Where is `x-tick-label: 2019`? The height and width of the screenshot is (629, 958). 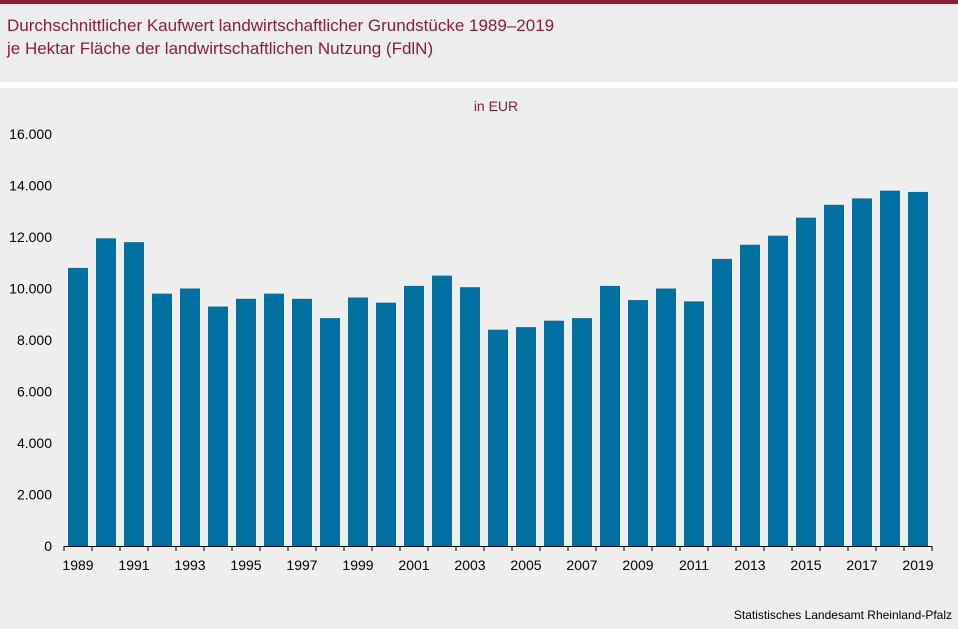 x-tick-label: 2019 is located at coordinates (917, 565).